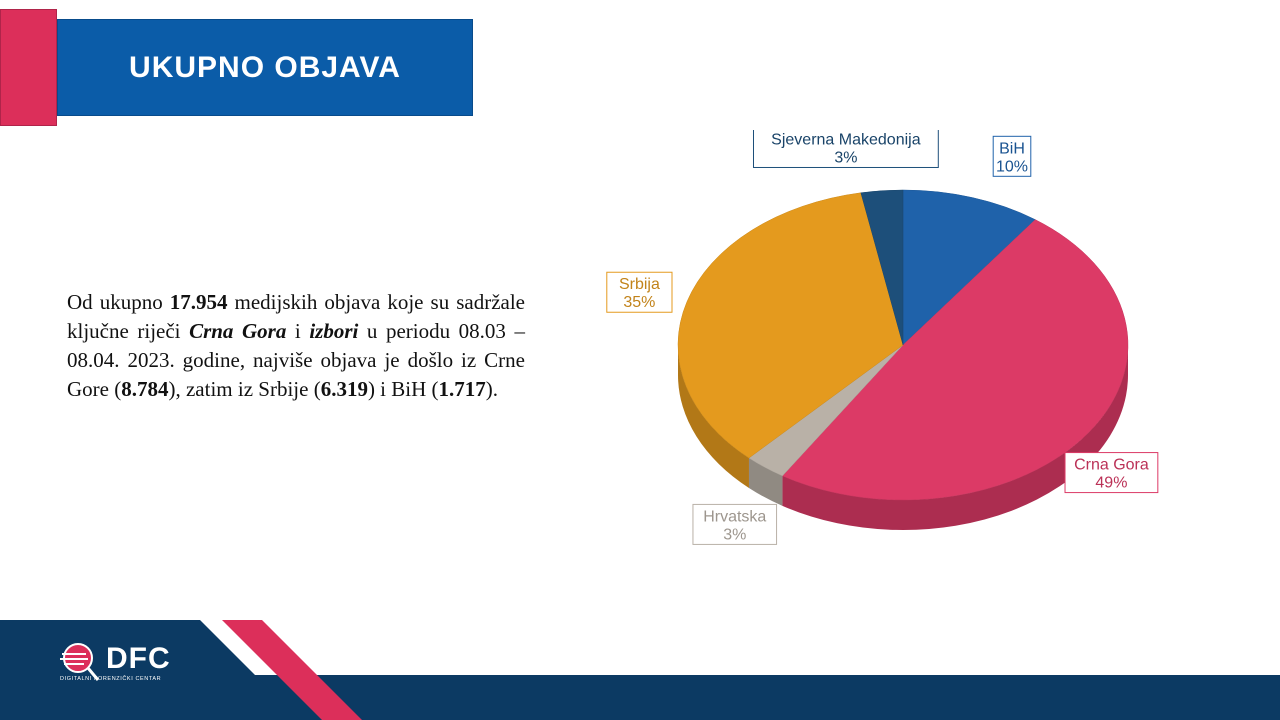 The image size is (1280, 720). I want to click on count-srbija: 6.319, so click(344, 389).